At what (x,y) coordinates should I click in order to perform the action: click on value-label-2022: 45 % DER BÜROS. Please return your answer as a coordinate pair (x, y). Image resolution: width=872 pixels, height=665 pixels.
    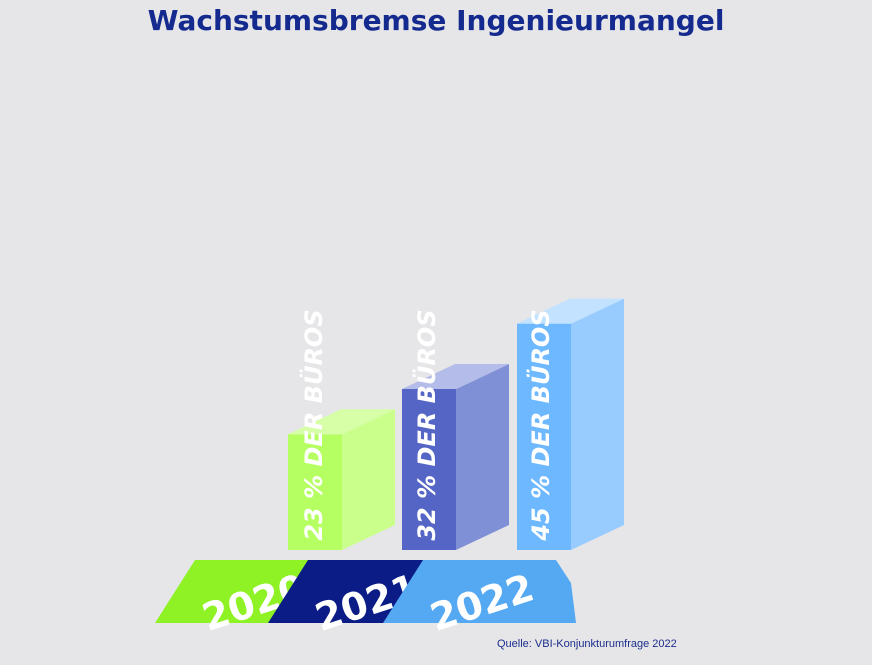
    Looking at the image, I should click on (540, 425).